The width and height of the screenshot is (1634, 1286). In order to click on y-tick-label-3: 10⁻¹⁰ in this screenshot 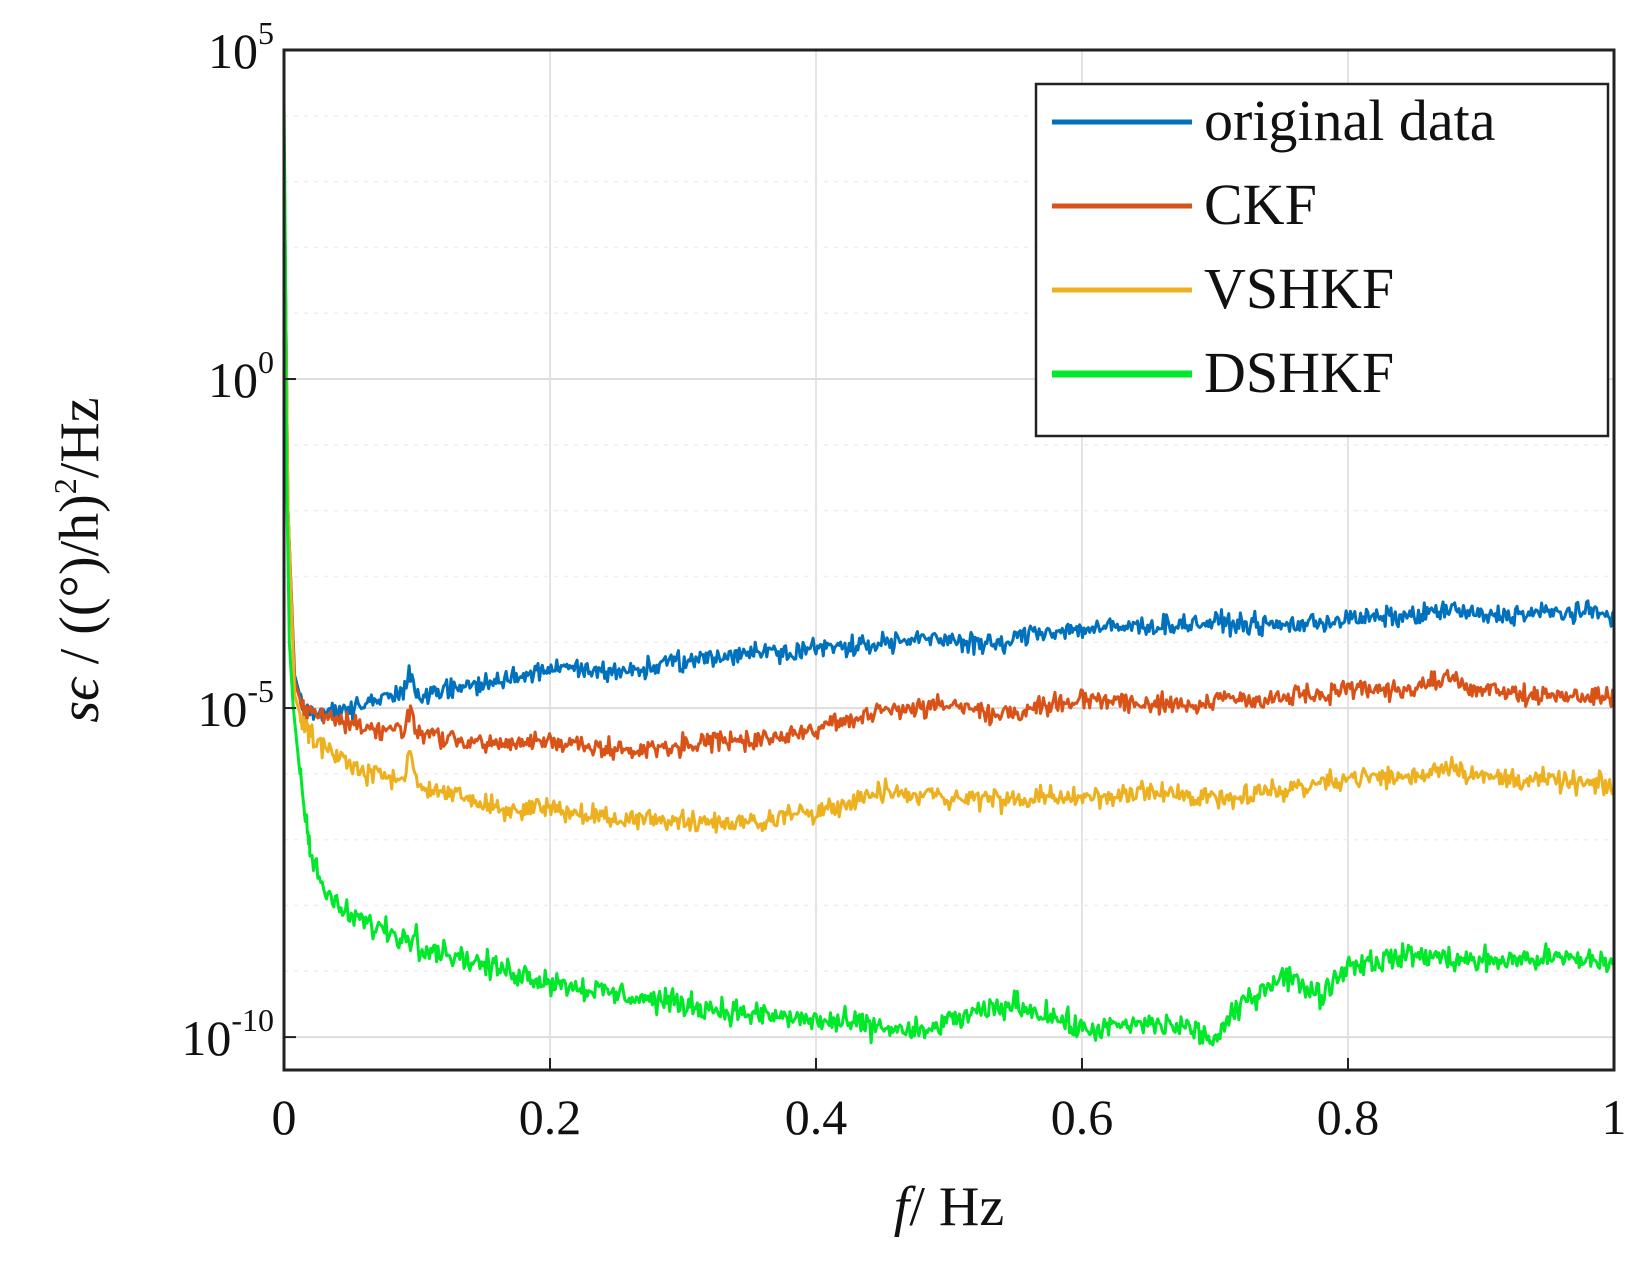, I will do `click(227, 1034)`.